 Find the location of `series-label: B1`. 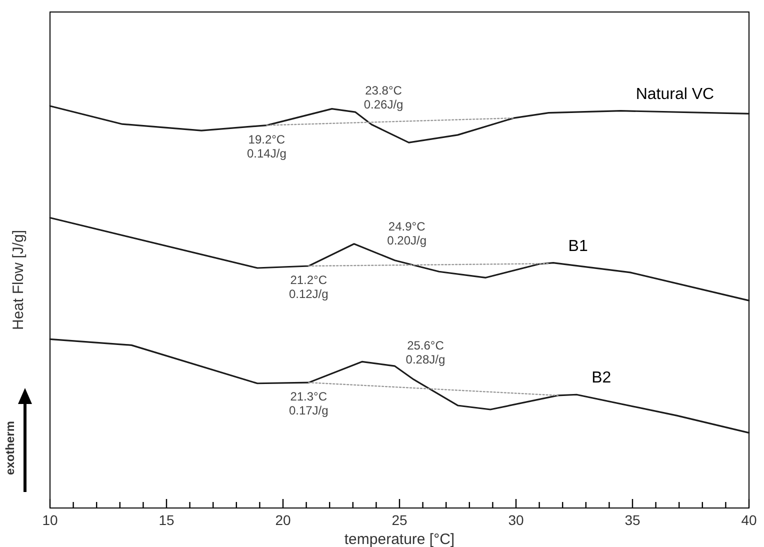

series-label: B1 is located at coordinates (578, 246).